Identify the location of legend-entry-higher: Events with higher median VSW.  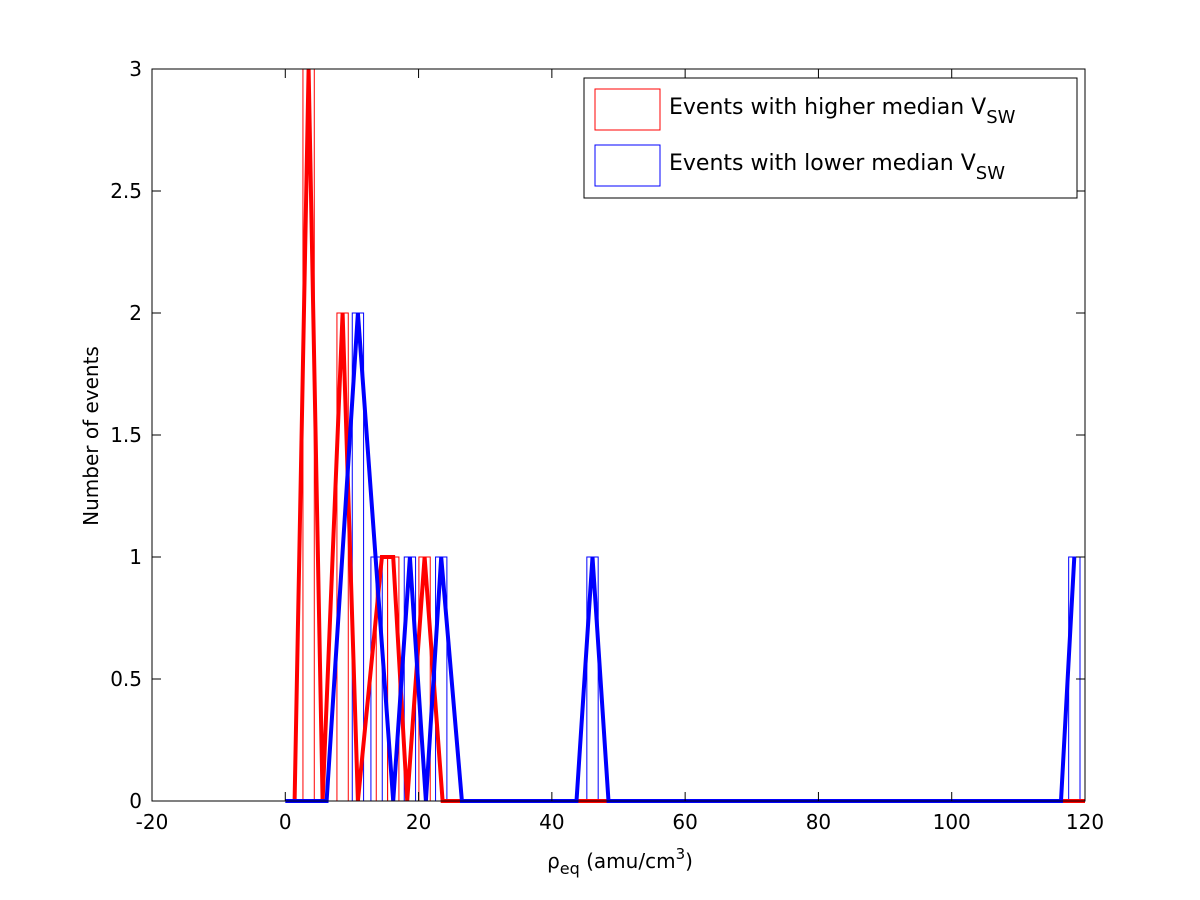
(842, 111).